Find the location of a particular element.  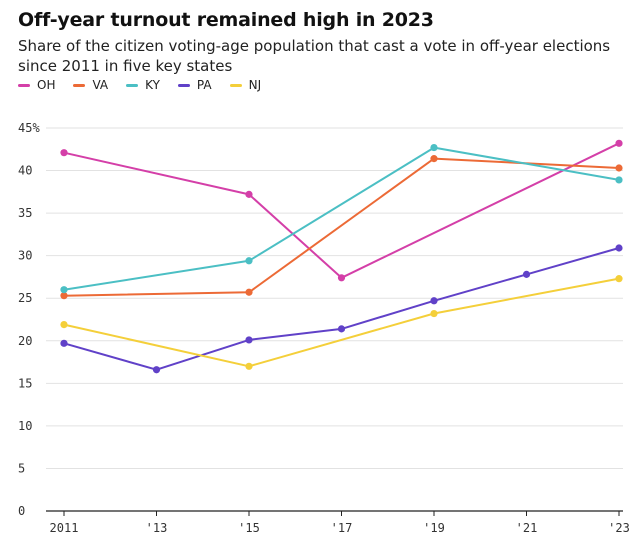

y-tick-label-20: 20 is located at coordinates (25, 341).